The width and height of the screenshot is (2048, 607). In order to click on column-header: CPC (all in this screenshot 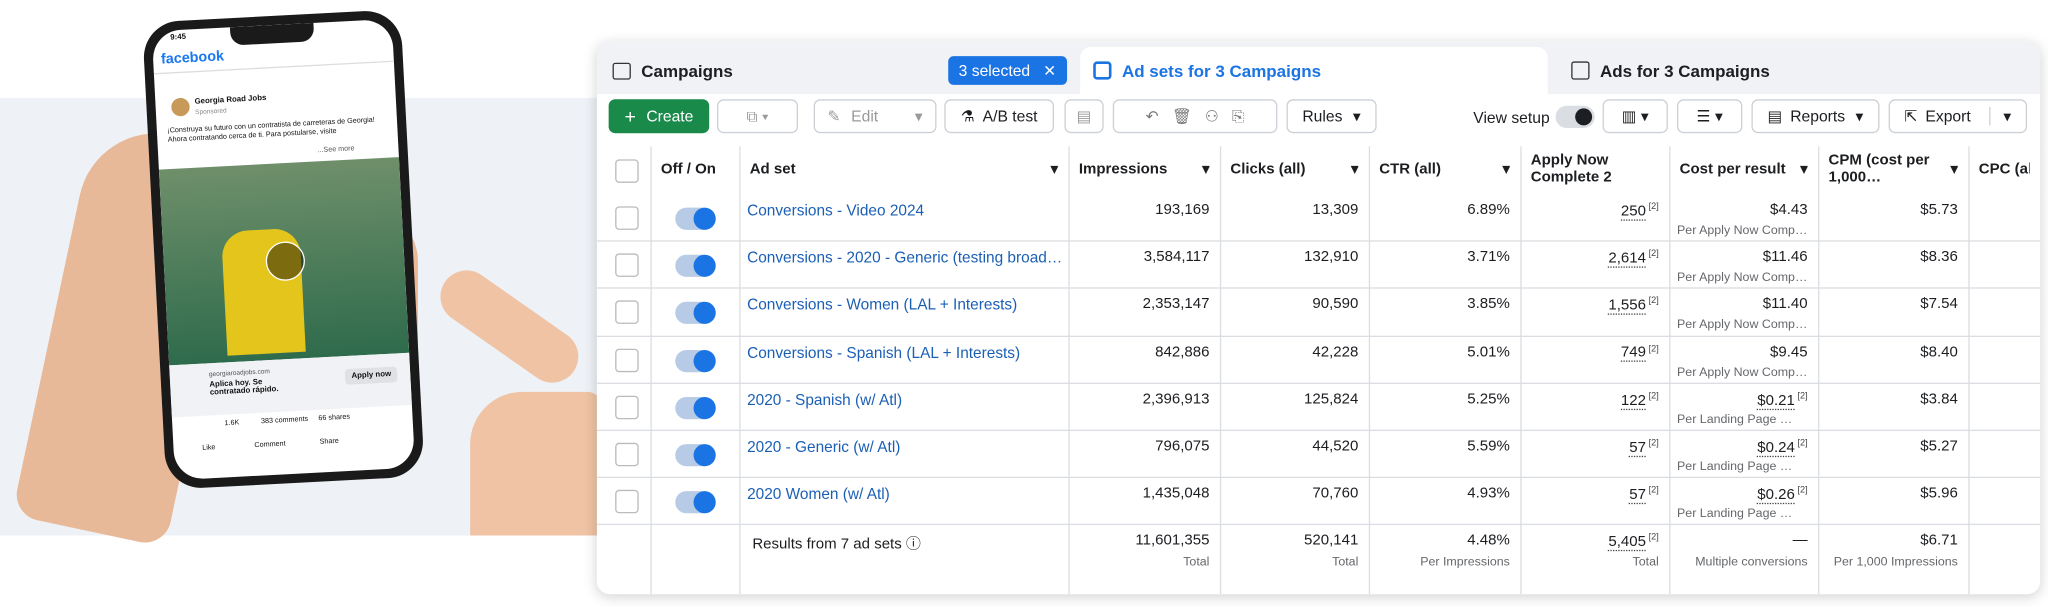, I will do `click(2004, 169)`.